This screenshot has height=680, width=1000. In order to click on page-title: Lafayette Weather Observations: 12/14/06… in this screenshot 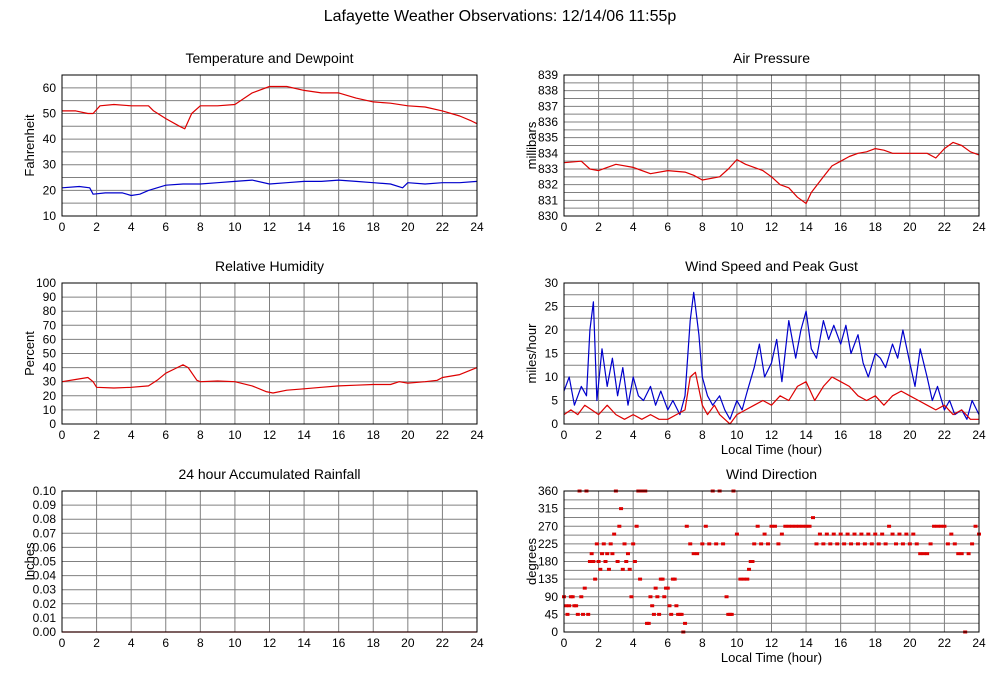, I will do `click(500, 16)`.